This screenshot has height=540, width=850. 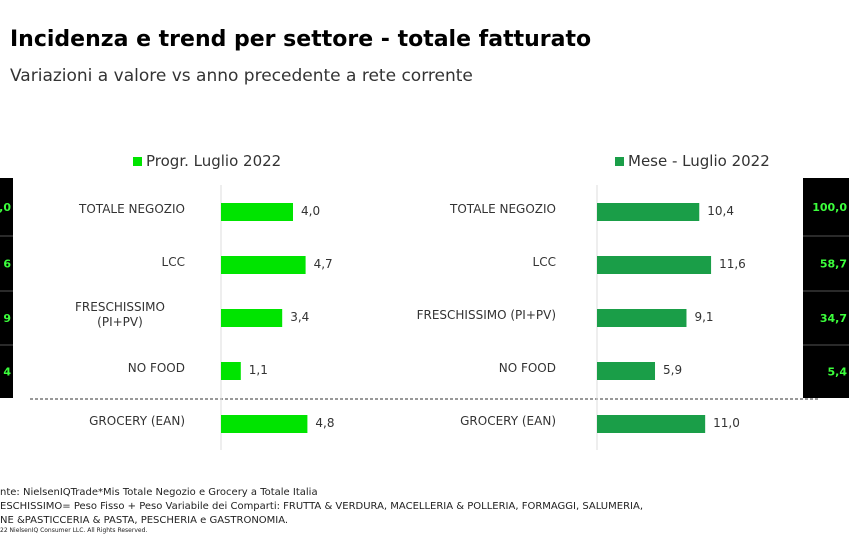 What do you see at coordinates (325, 423) in the screenshot?
I see `value-label: 4,8` at bounding box center [325, 423].